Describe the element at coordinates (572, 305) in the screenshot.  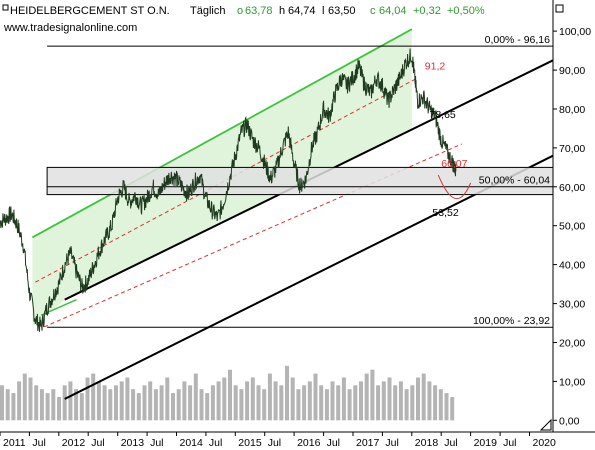
I see `y-tick-label: 30,00` at that location.